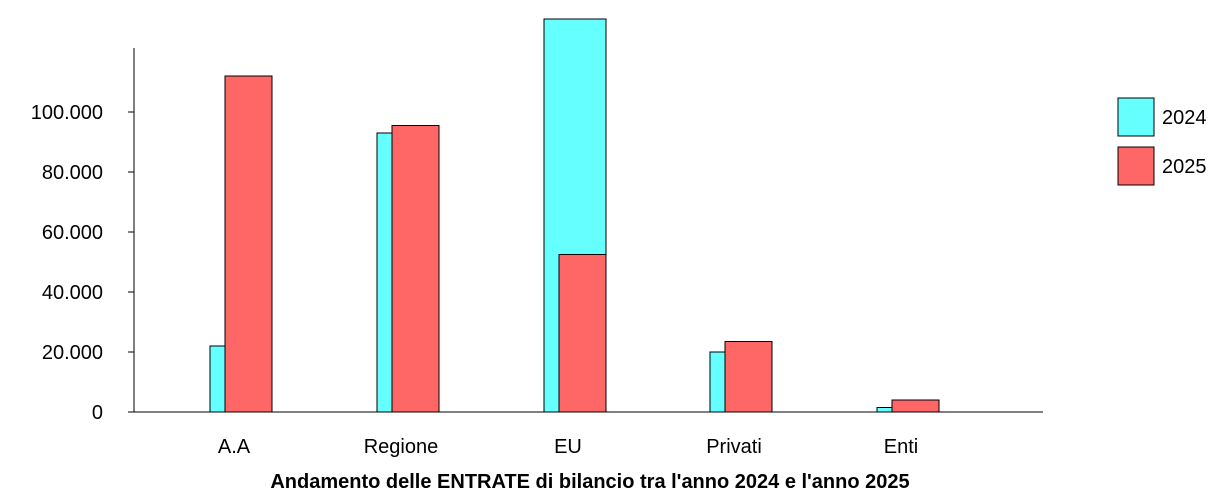 The height and width of the screenshot is (497, 1224). What do you see at coordinates (1136, 166) in the screenshot?
I see `legend-swatch-2025` at bounding box center [1136, 166].